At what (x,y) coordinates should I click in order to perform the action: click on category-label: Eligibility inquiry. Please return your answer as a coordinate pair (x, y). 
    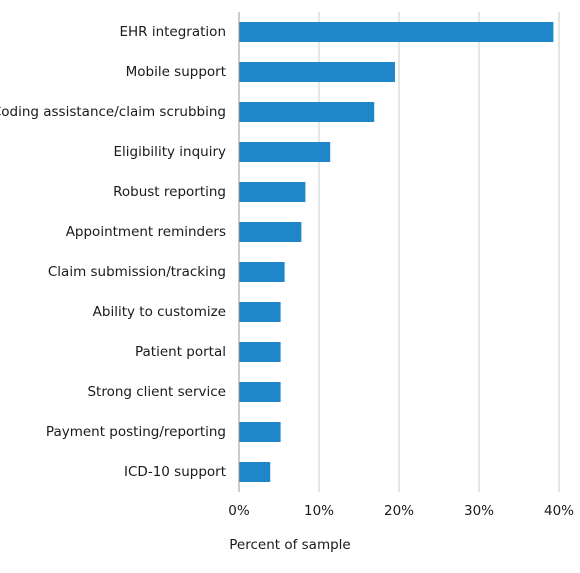
    Looking at the image, I should click on (170, 152).